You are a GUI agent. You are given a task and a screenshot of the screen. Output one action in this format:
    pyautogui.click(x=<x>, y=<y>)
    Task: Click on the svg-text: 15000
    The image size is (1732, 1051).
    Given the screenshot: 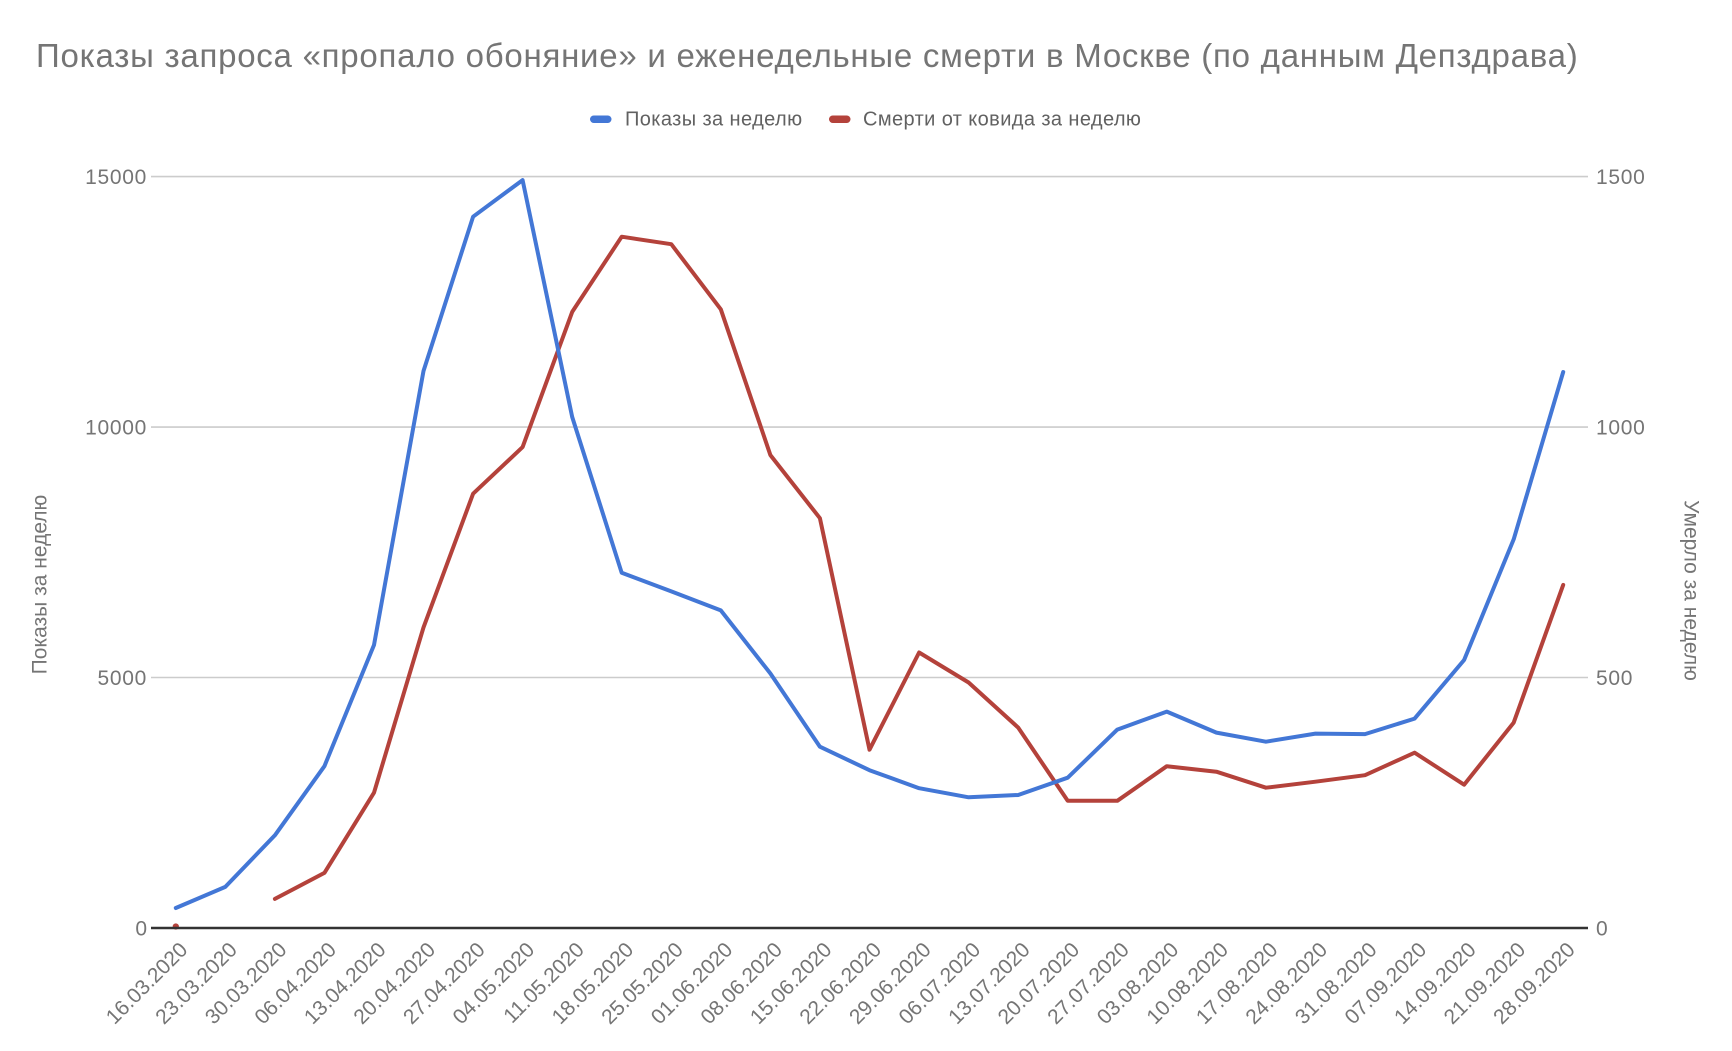 What is the action you would take?
    pyautogui.click(x=116, y=177)
    